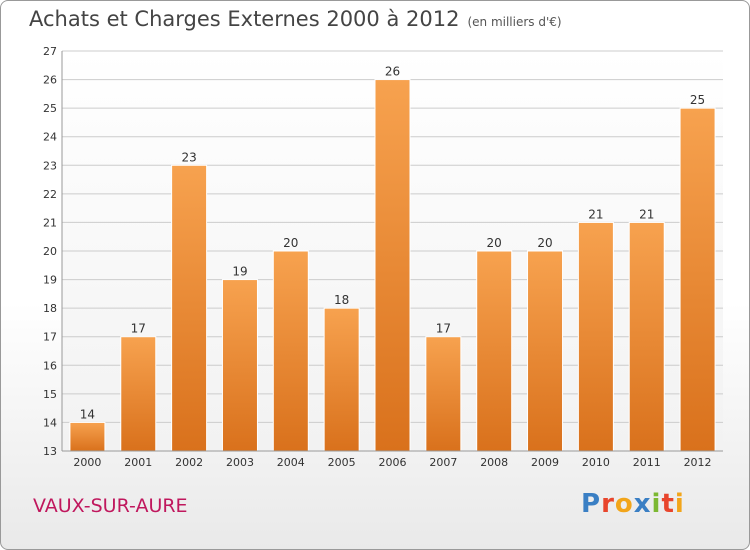 This screenshot has height=550, width=750. What do you see at coordinates (239, 272) in the screenshot?
I see `value-label-2003: 19` at bounding box center [239, 272].